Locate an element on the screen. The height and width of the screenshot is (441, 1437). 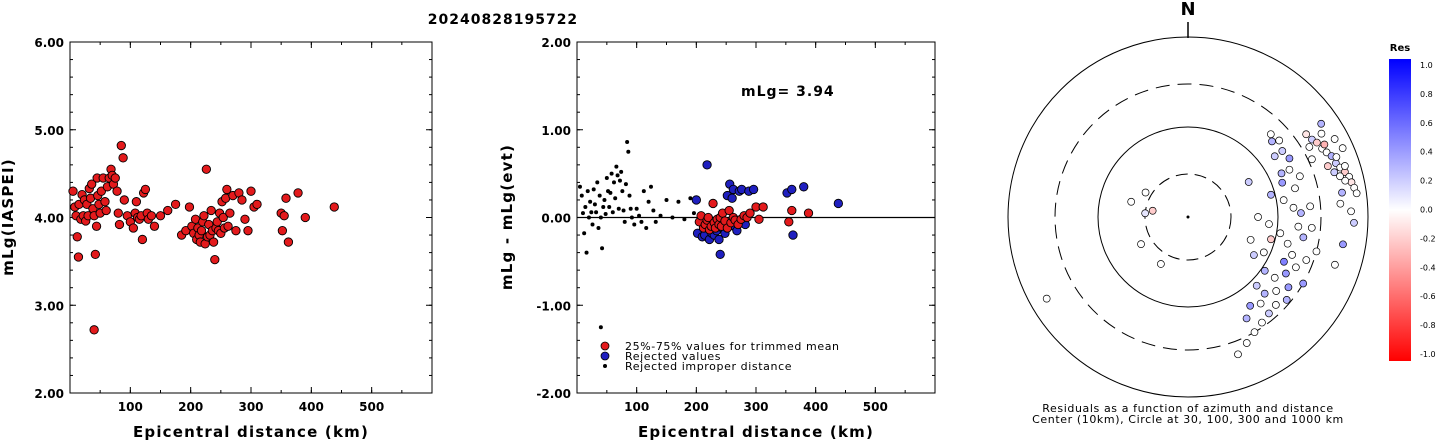
left-ytick-label: 4.00 is located at coordinates (49, 219).